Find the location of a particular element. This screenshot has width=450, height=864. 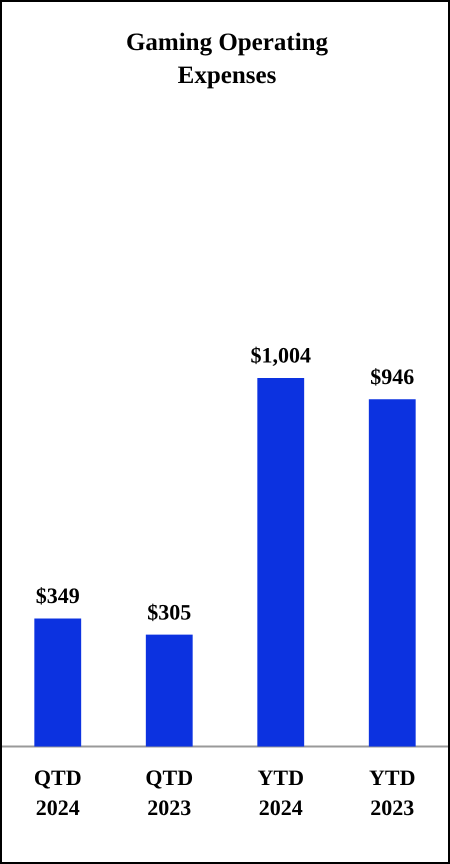

chart-title: Gaming Operating Expenses is located at coordinates (227, 59).